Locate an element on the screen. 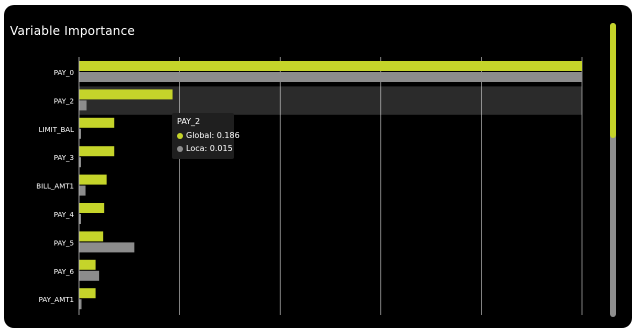  y-tick-label: BILL_AMT1 is located at coordinates (55, 187).